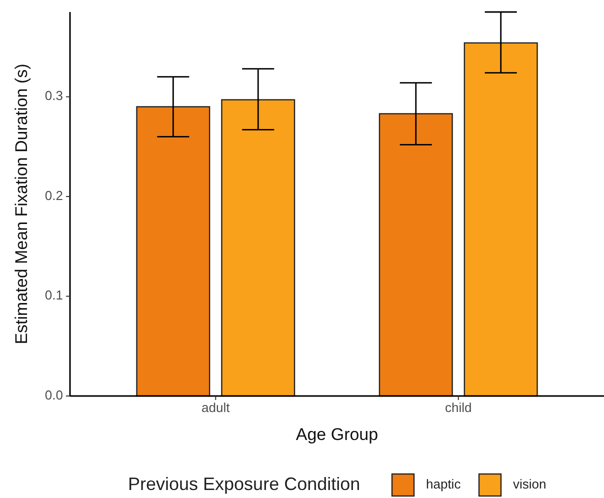  I want to click on y-tick-label: 0.2, so click(53, 195).